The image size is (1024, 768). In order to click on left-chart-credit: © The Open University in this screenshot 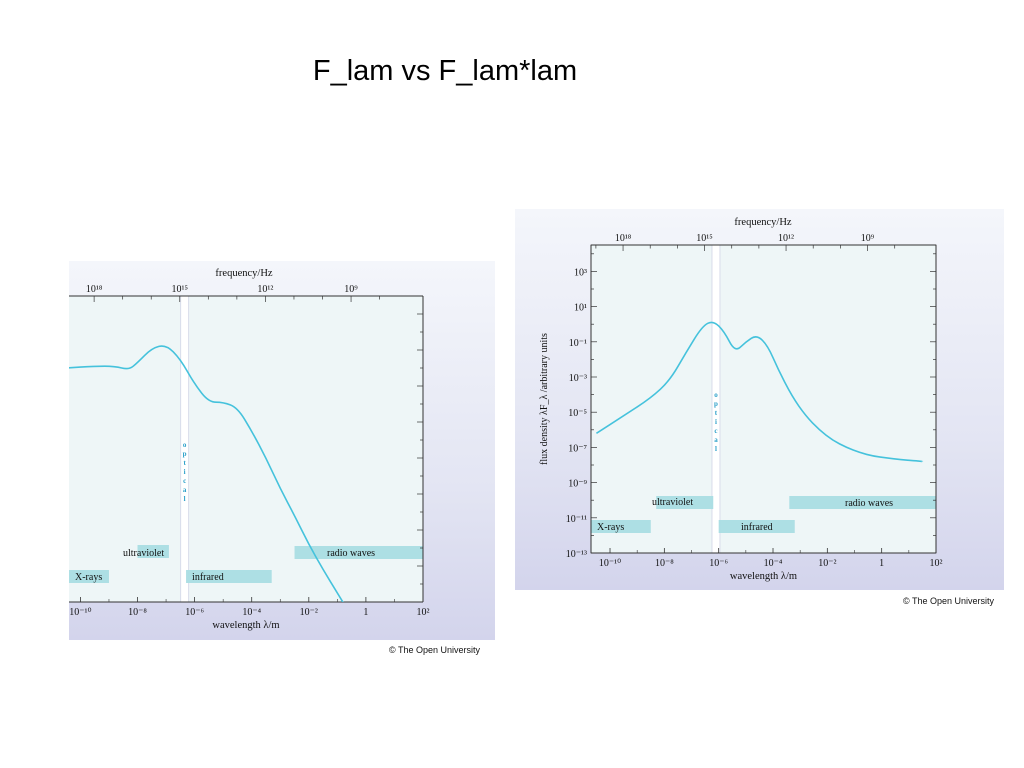, I will do `click(435, 650)`.